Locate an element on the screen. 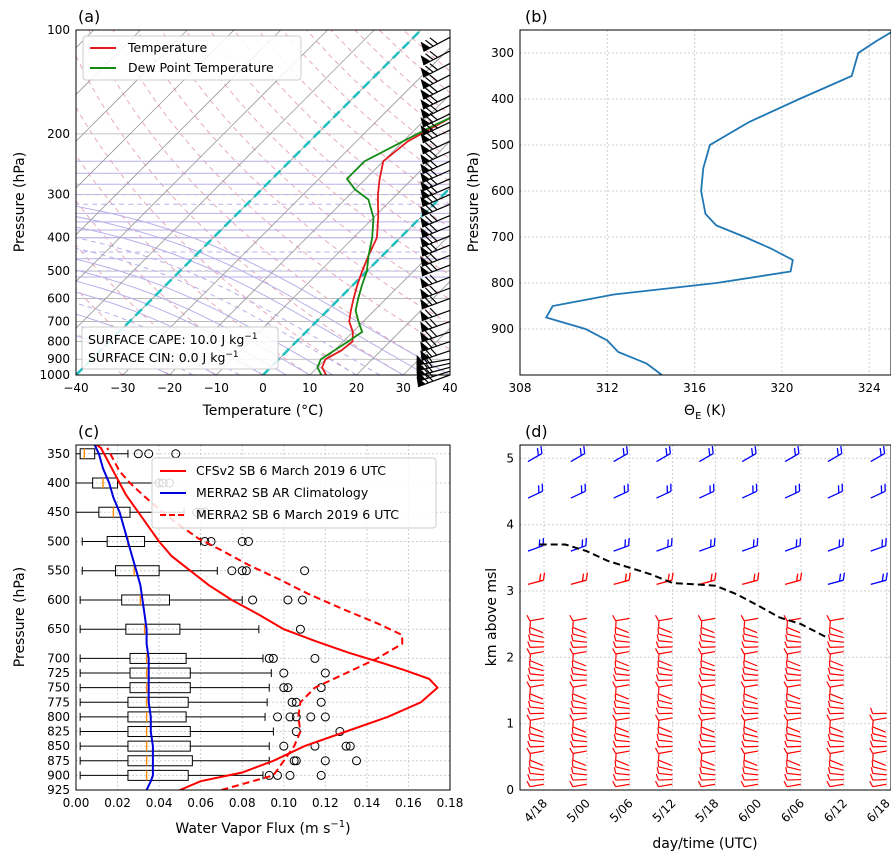  x-tick-label: 20 is located at coordinates (356, 388).